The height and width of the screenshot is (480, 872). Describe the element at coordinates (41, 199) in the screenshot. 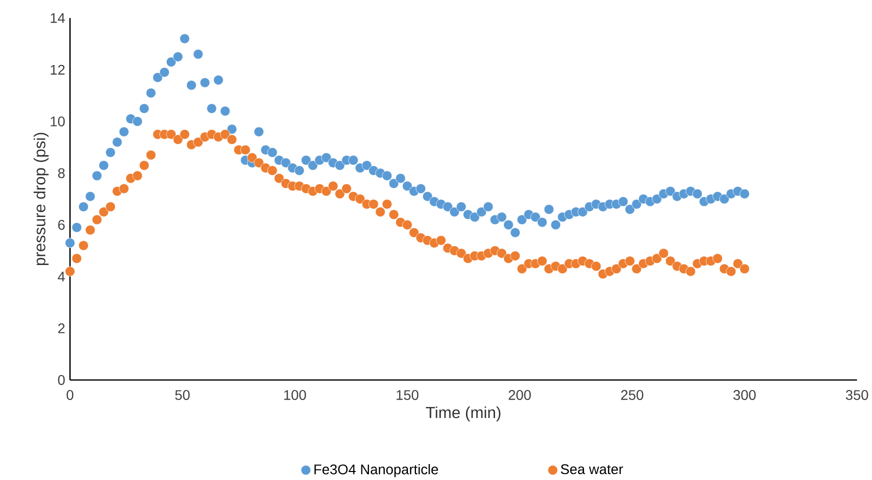

I see `y-axis-title: pressure drop (psi)` at that location.